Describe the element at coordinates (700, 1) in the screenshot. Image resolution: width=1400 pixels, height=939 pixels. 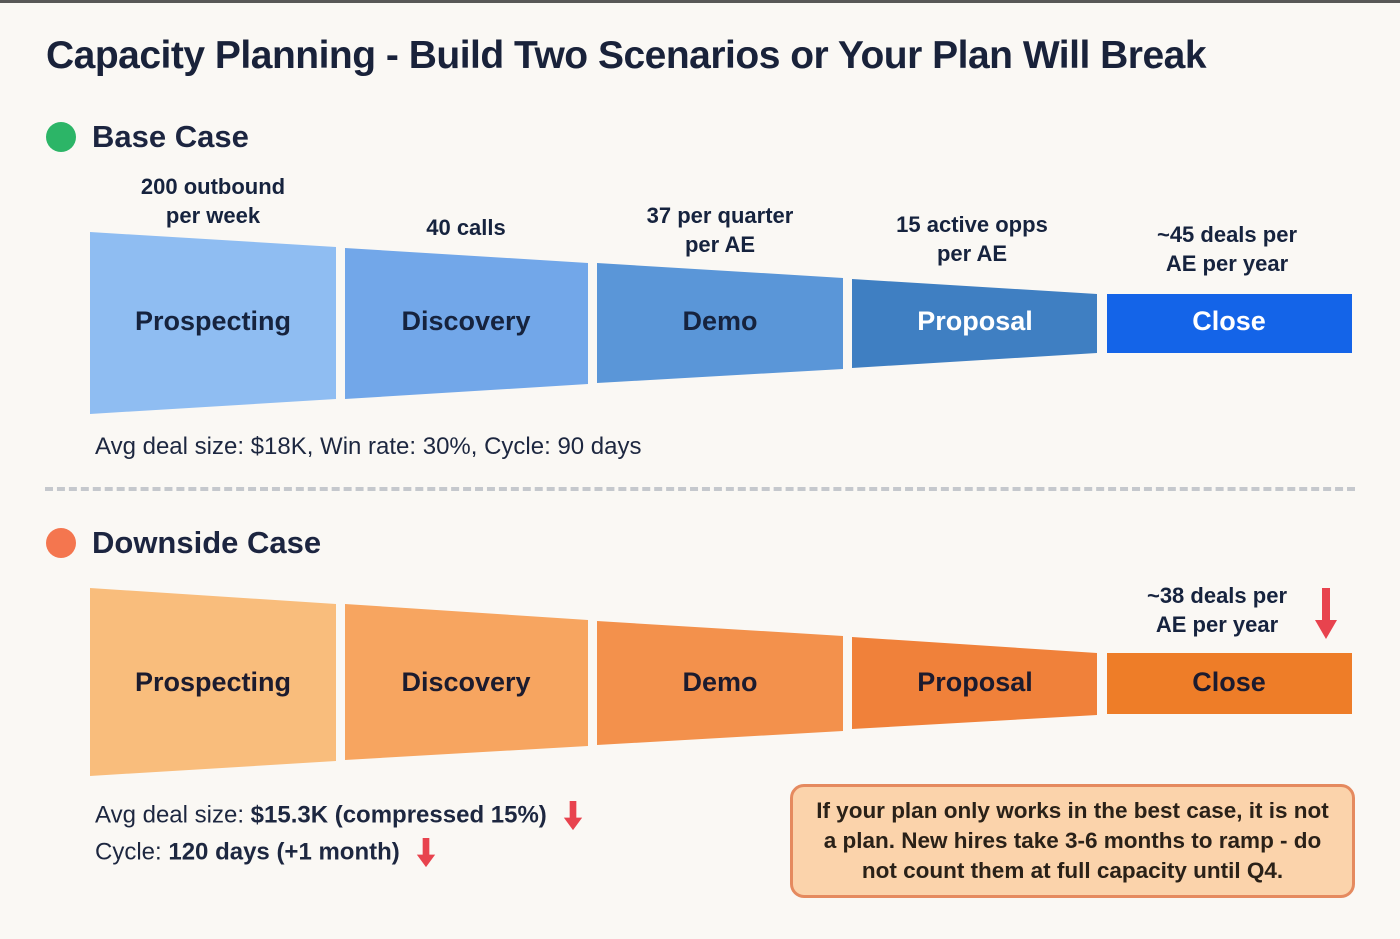
I see `top-edge-line` at that location.